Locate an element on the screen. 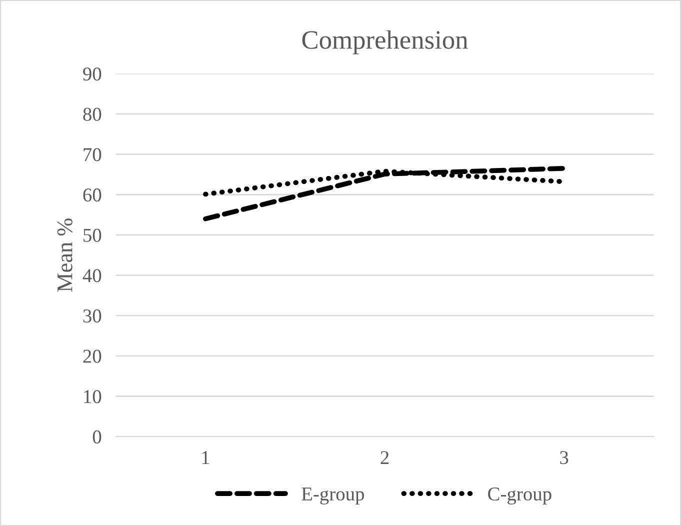 The width and height of the screenshot is (681, 526). y-tick-label: 70 is located at coordinates (93, 155).